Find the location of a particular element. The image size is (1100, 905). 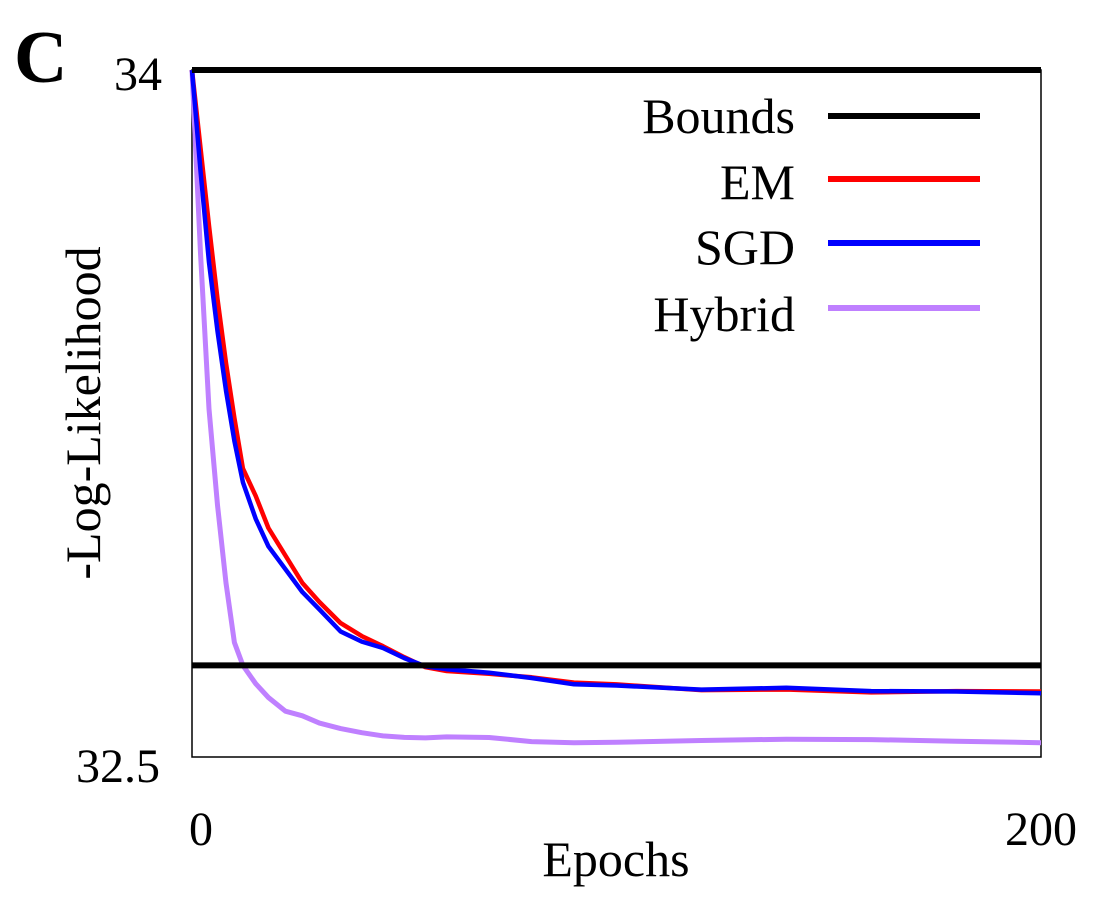

legend-label-em: EM is located at coordinates (757, 182).